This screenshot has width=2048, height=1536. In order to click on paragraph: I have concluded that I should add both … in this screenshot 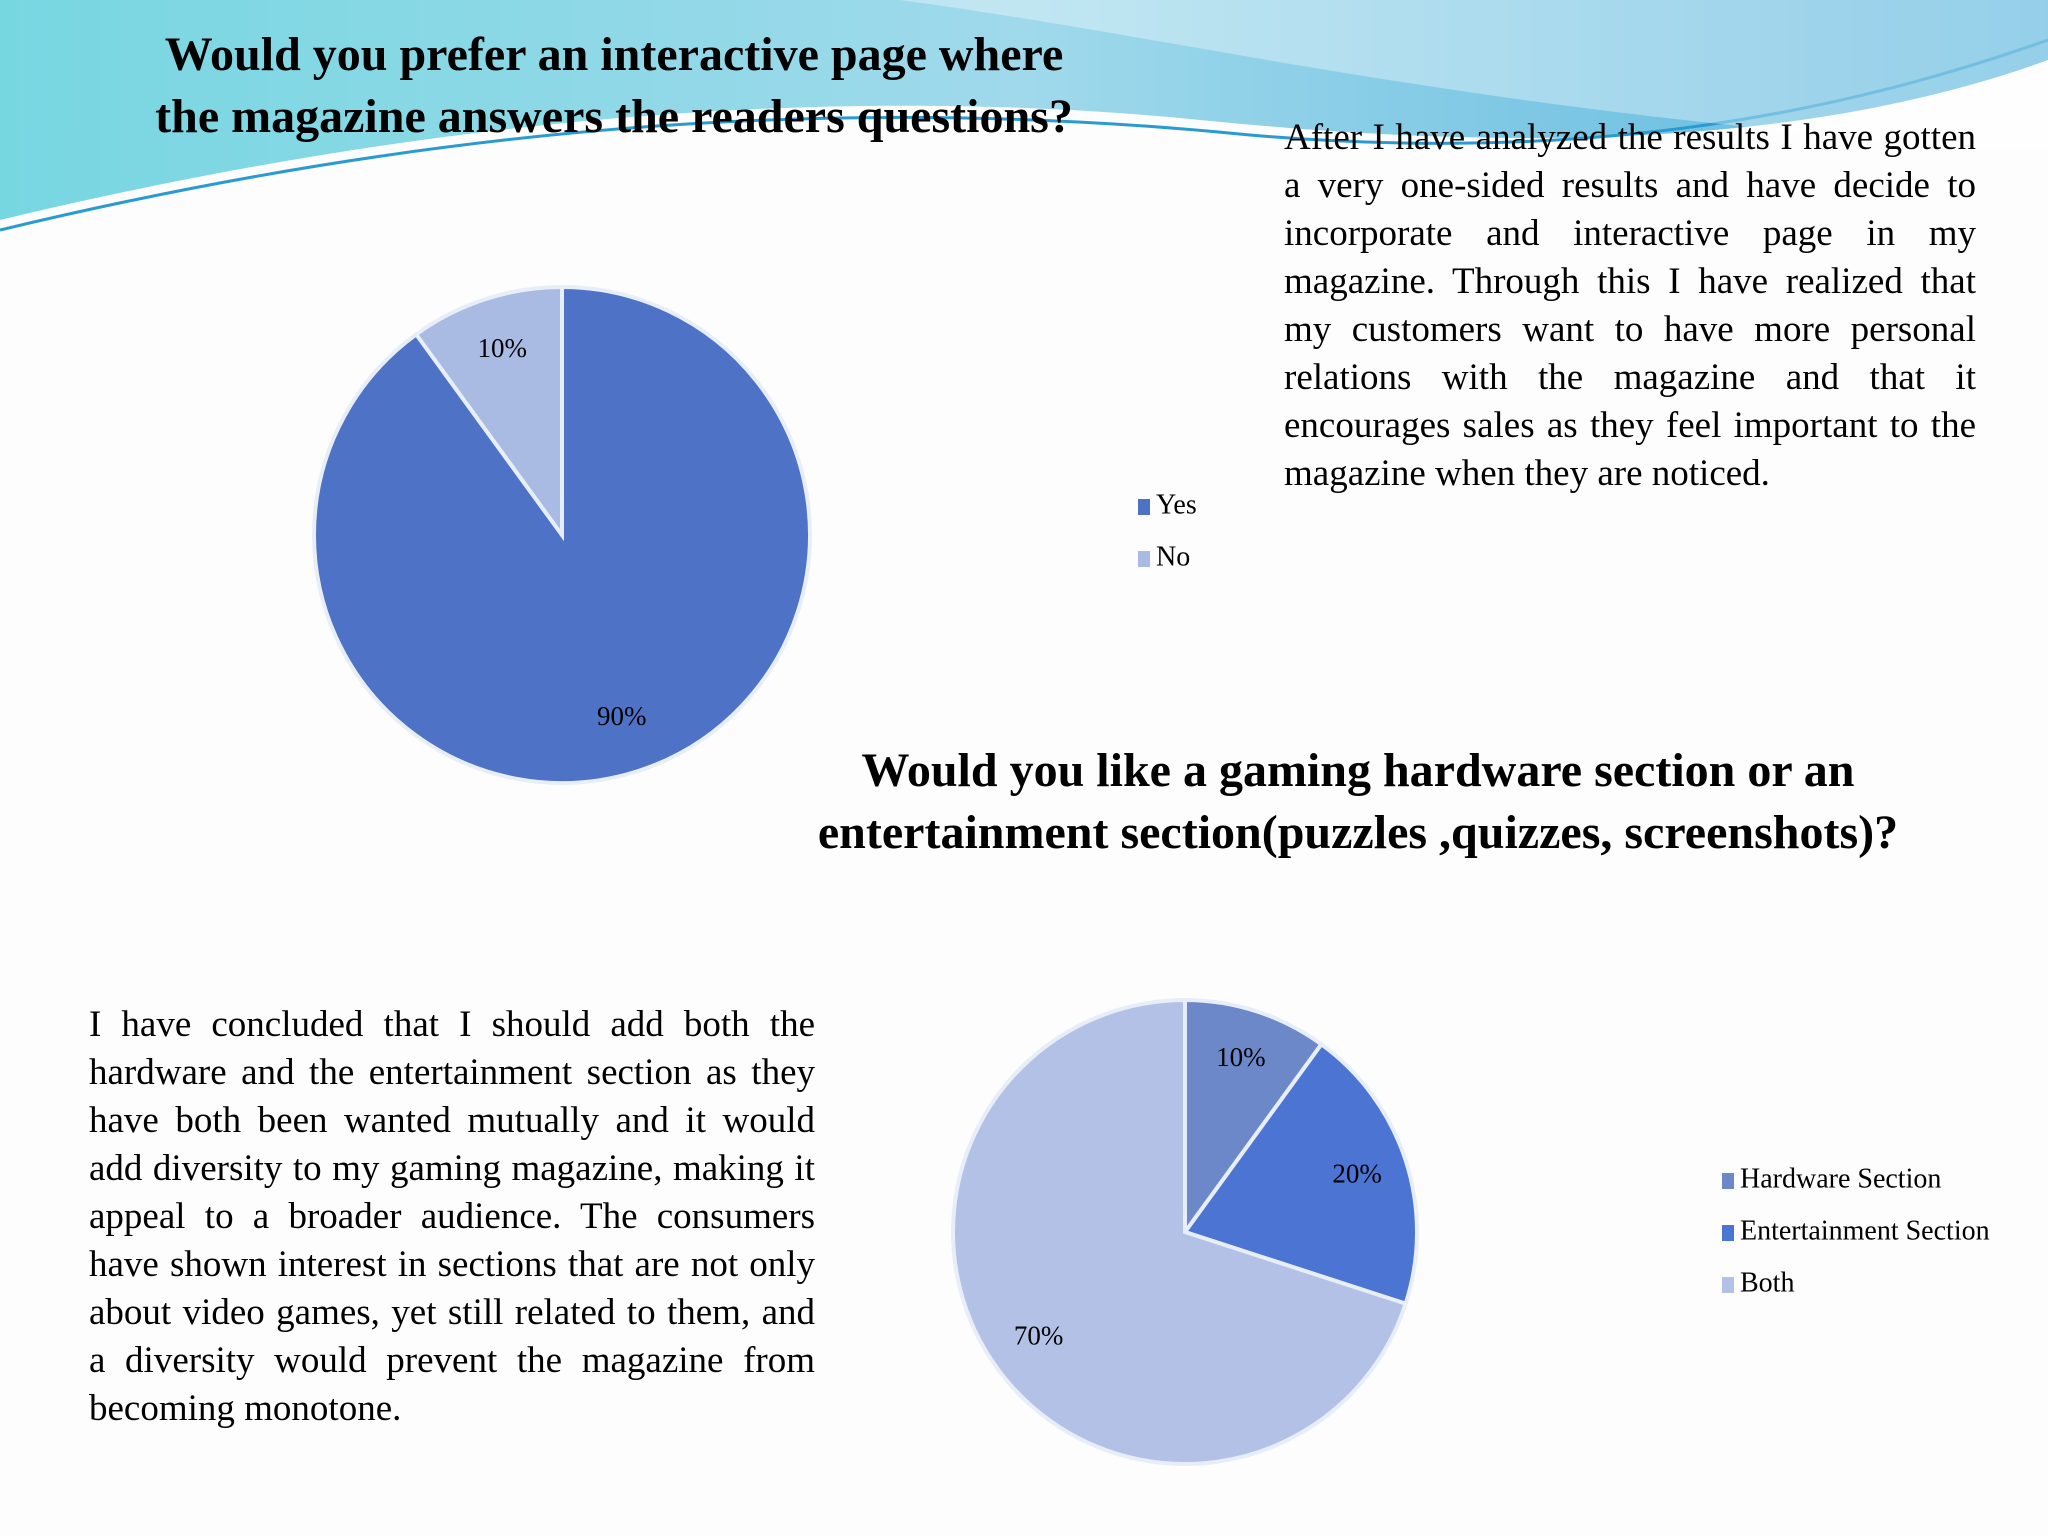, I will do `click(452, 1216)`.